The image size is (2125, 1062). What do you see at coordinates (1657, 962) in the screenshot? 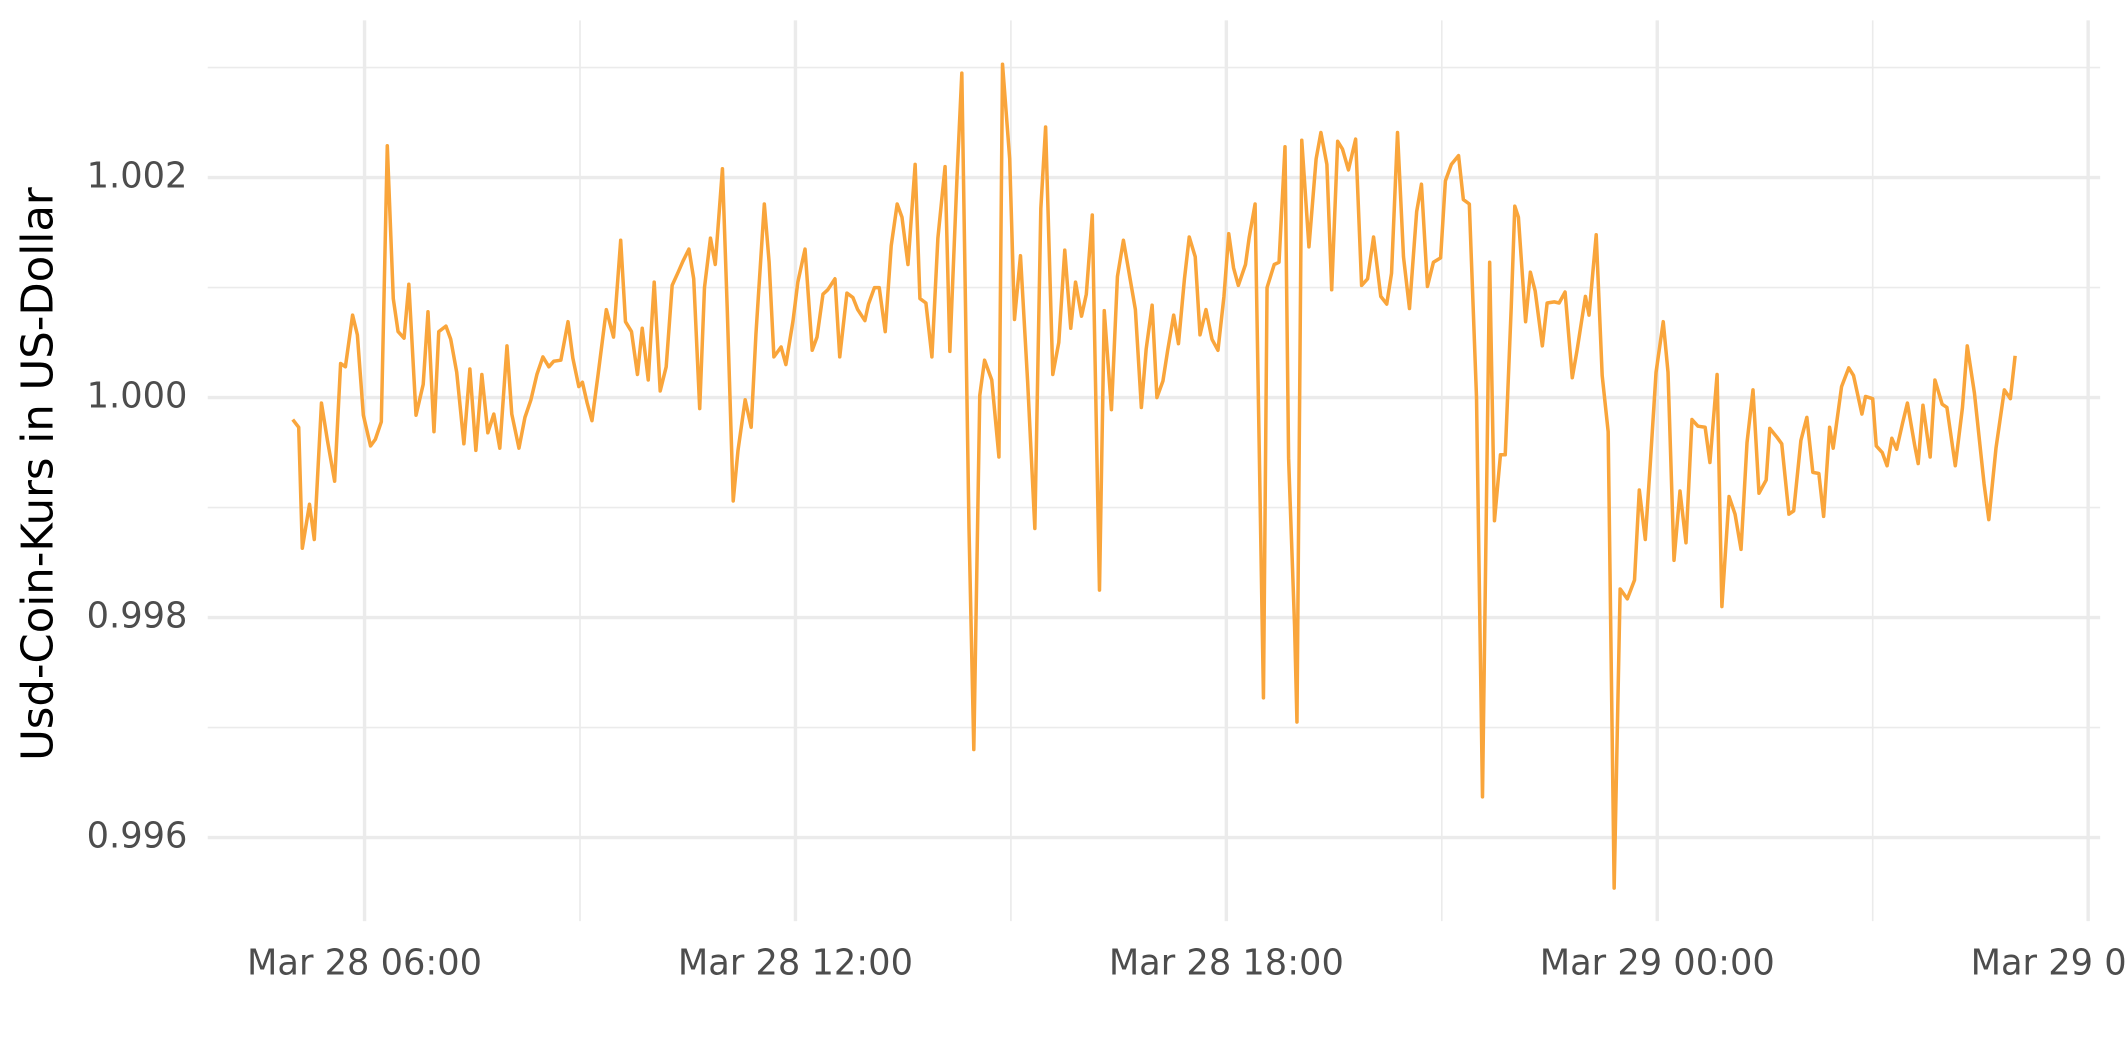
I see `x-tick-label: Mar 29 00:00` at bounding box center [1657, 962].